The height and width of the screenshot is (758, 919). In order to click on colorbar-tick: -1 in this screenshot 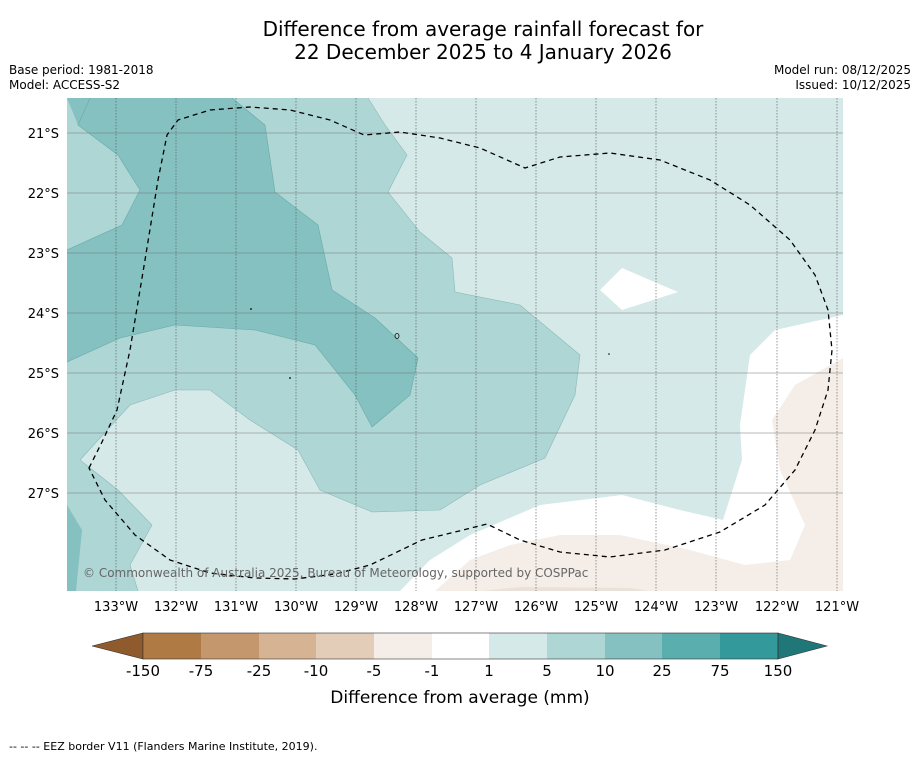, I will do `click(432, 671)`.